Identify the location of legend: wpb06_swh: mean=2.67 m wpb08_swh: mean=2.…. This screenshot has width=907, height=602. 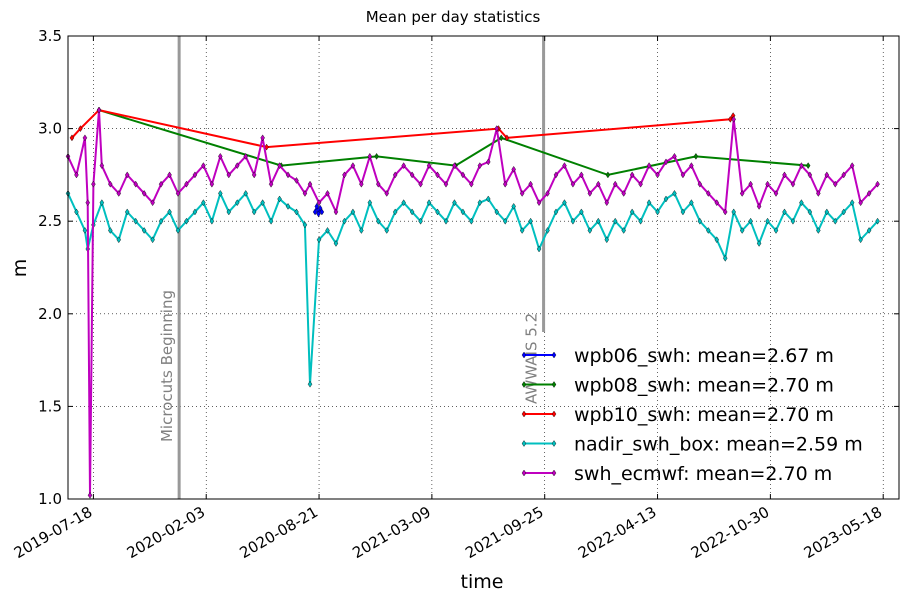
(692, 415).